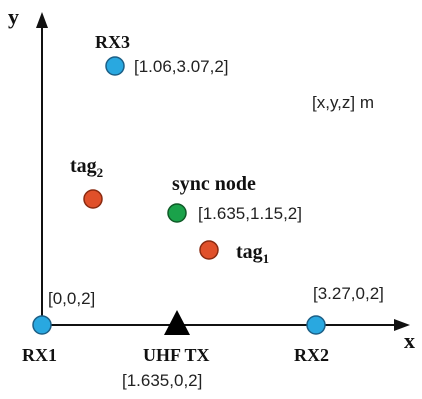  Describe the element at coordinates (115, 66) in the screenshot. I see `rx3-marker` at that location.